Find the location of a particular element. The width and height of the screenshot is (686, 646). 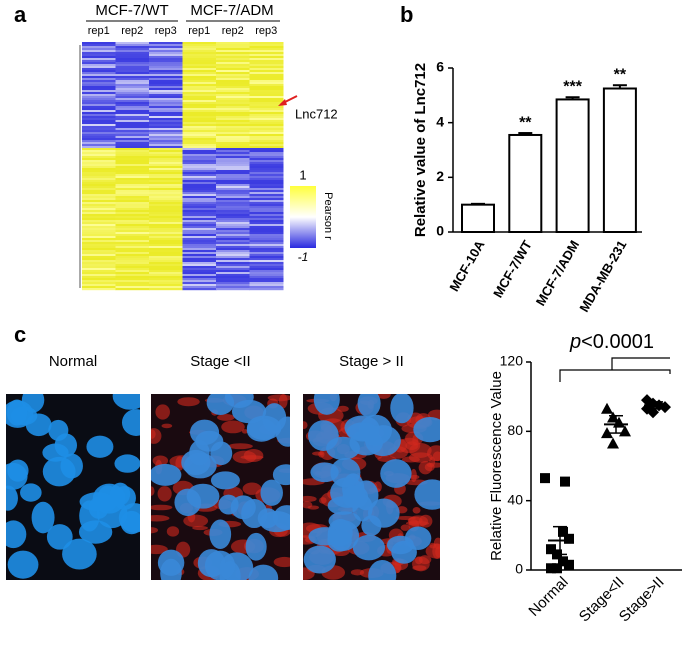

point is located at coordinates (563, 561).